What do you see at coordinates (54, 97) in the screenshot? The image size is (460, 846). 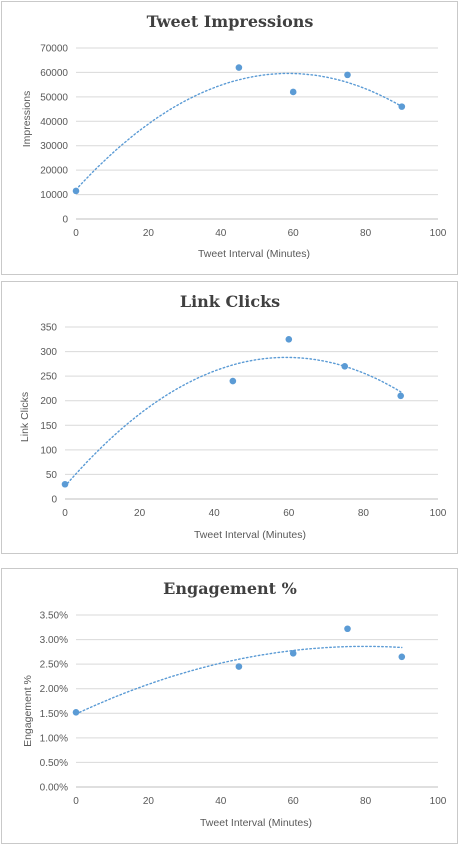 I see `y-tick-label: 50000` at bounding box center [54, 97].